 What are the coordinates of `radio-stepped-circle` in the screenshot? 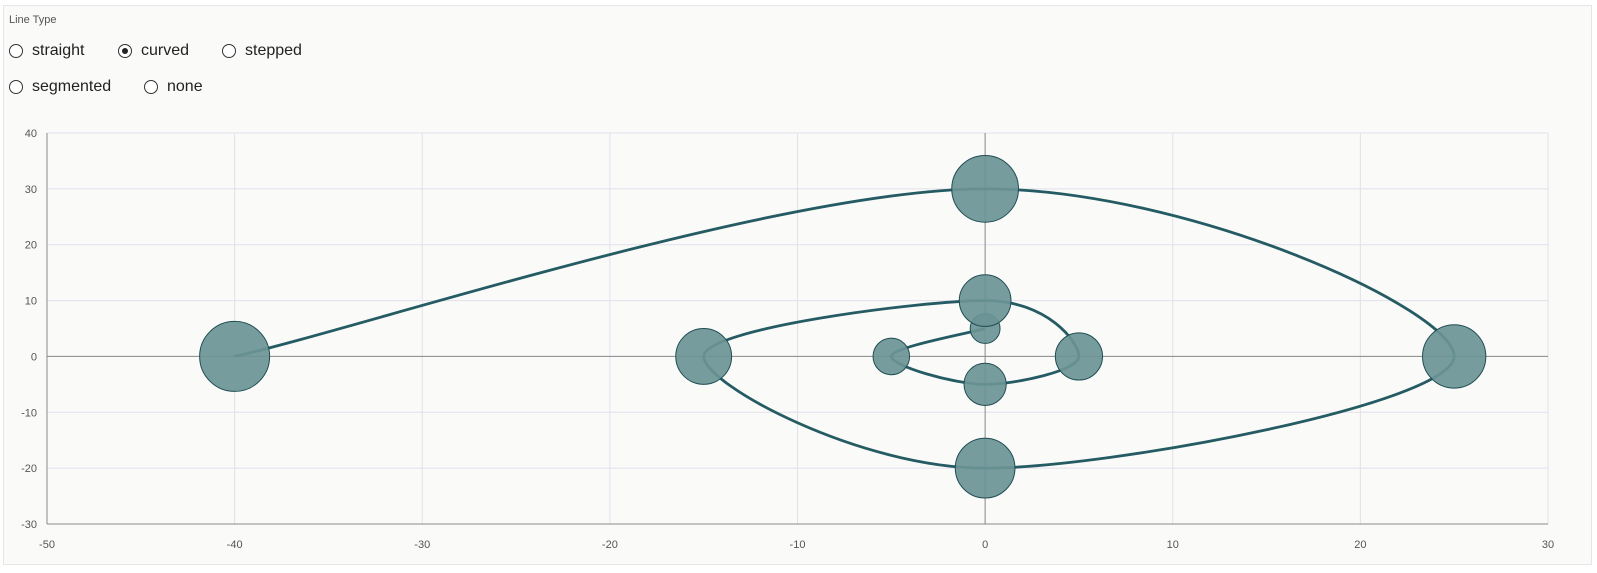 It's located at (229, 51).